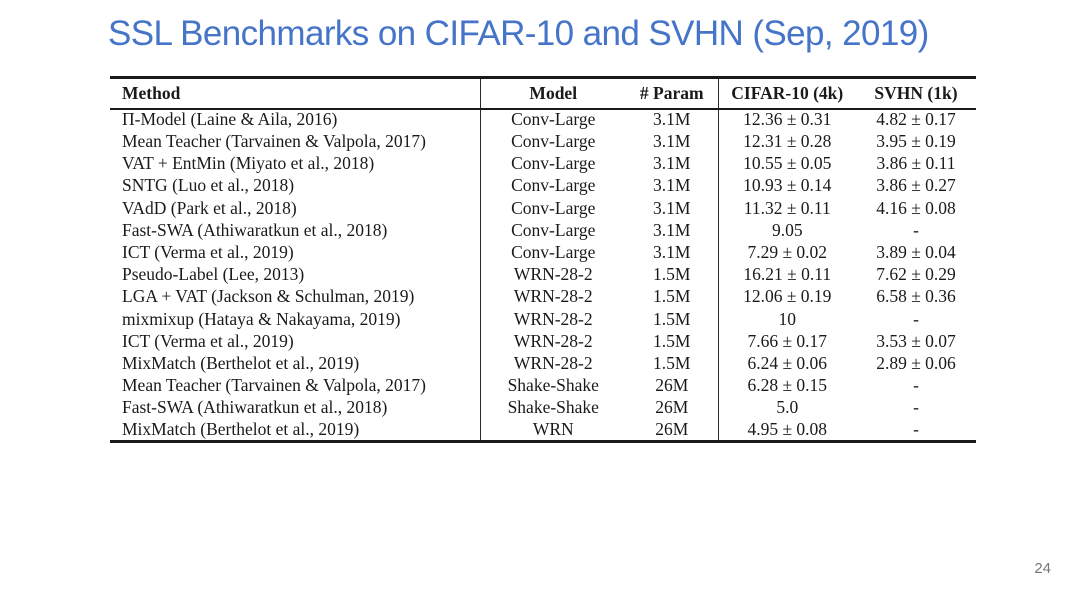  What do you see at coordinates (916, 296) in the screenshot?
I see `cell-svhn-1k: 6.58 ± 0.36` at bounding box center [916, 296].